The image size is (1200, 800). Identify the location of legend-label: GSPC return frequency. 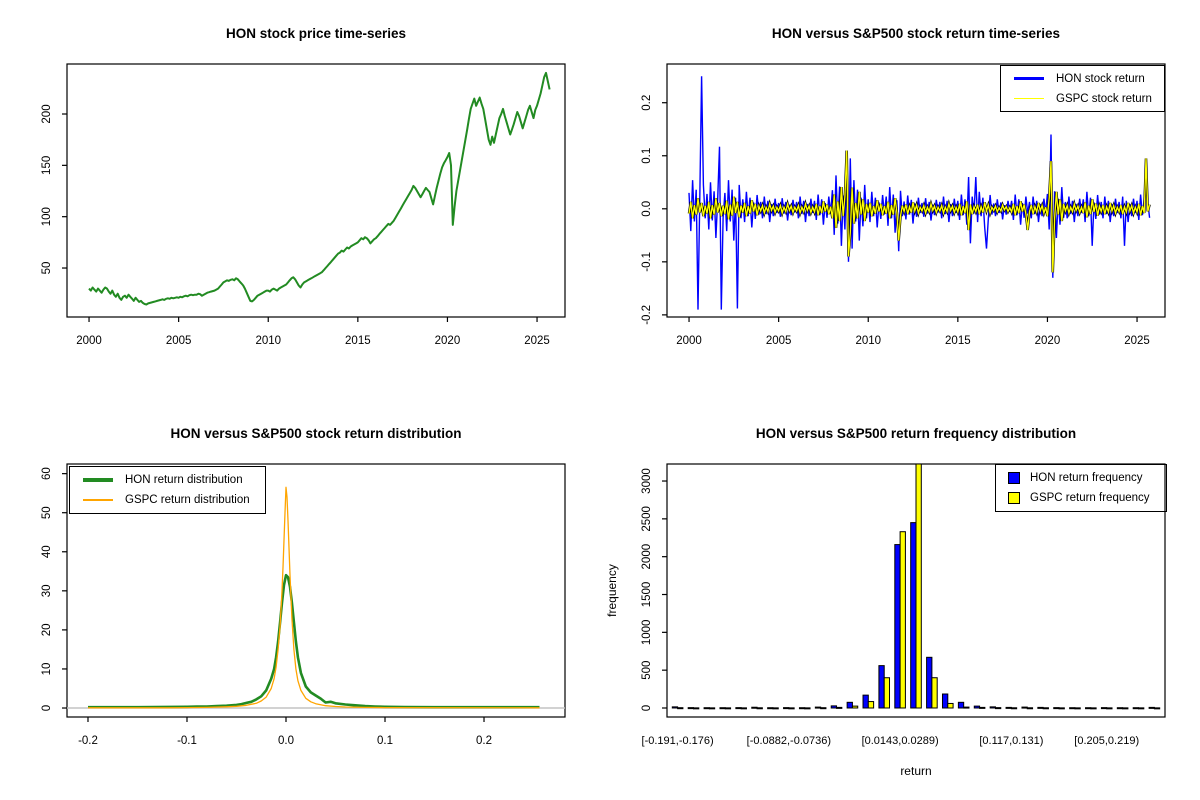
(1090, 498).